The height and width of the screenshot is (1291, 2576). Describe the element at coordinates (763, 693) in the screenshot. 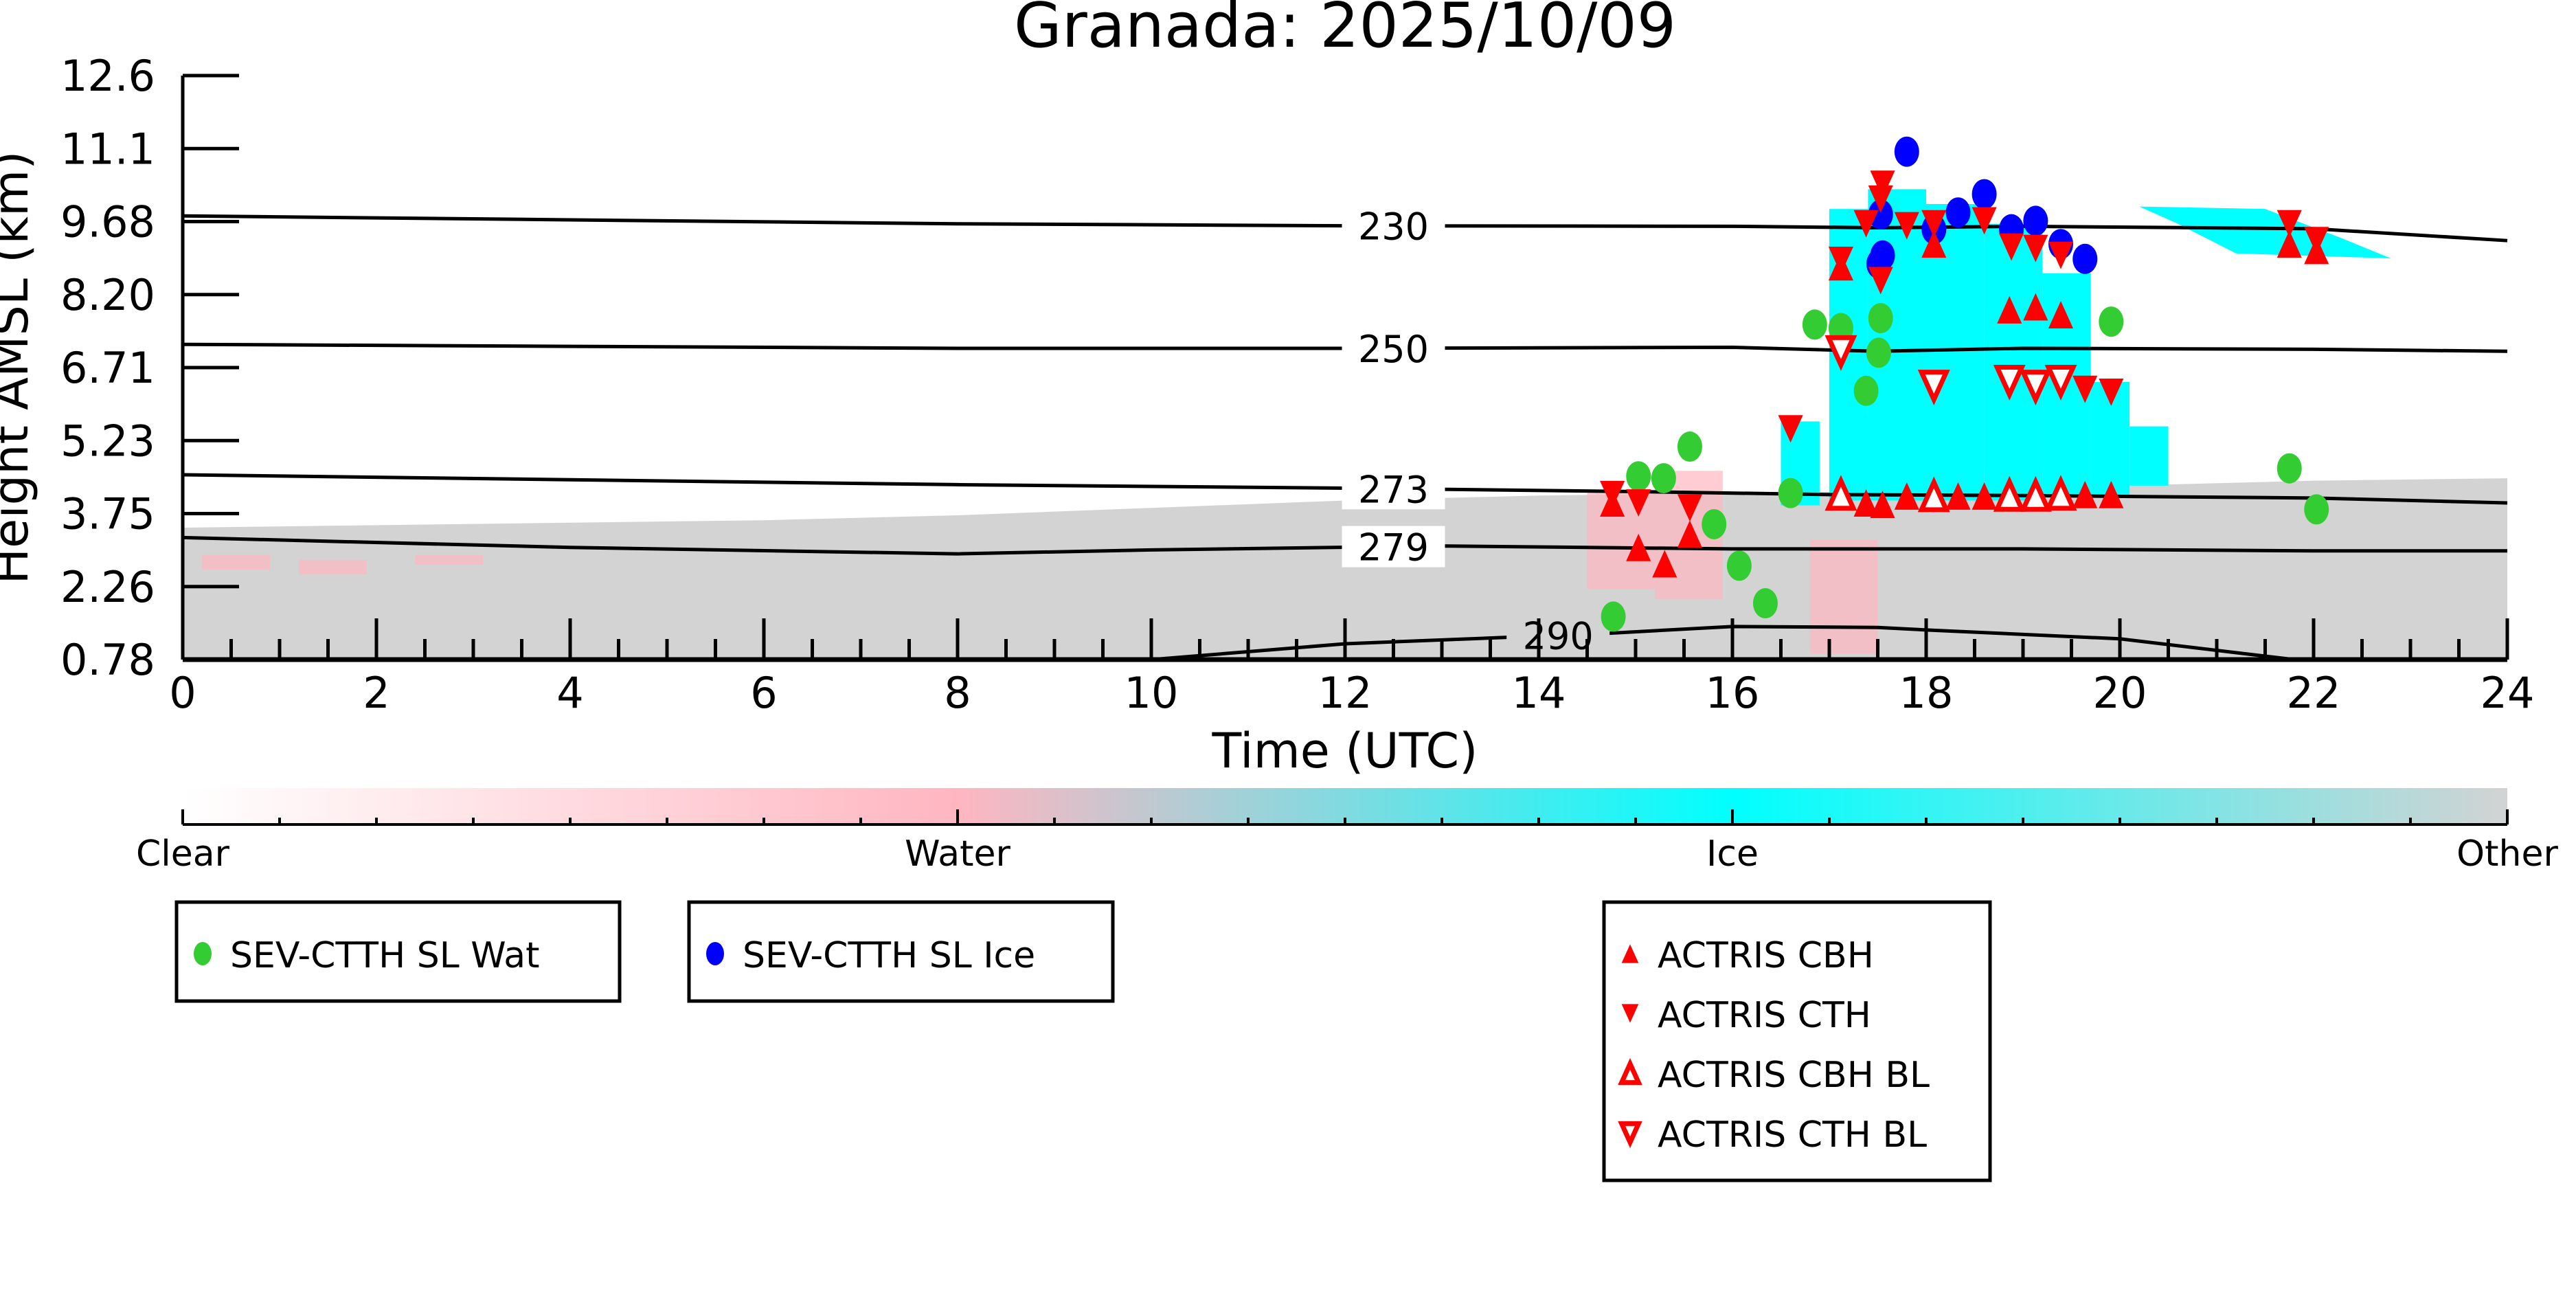

I see `x-tick-label: 6` at that location.